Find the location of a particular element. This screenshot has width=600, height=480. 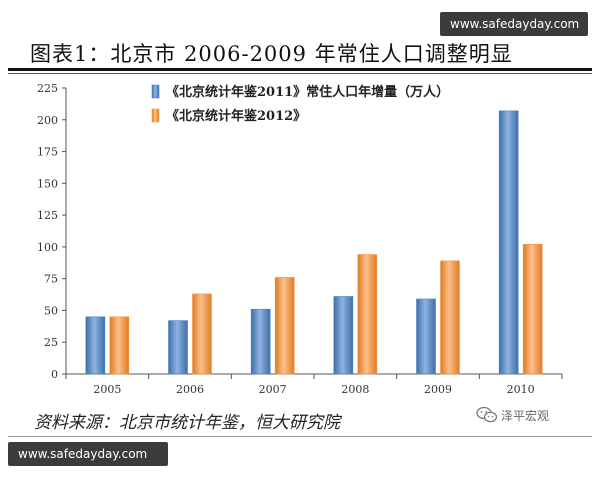

y-tick-label: 25 is located at coordinates (51, 342).